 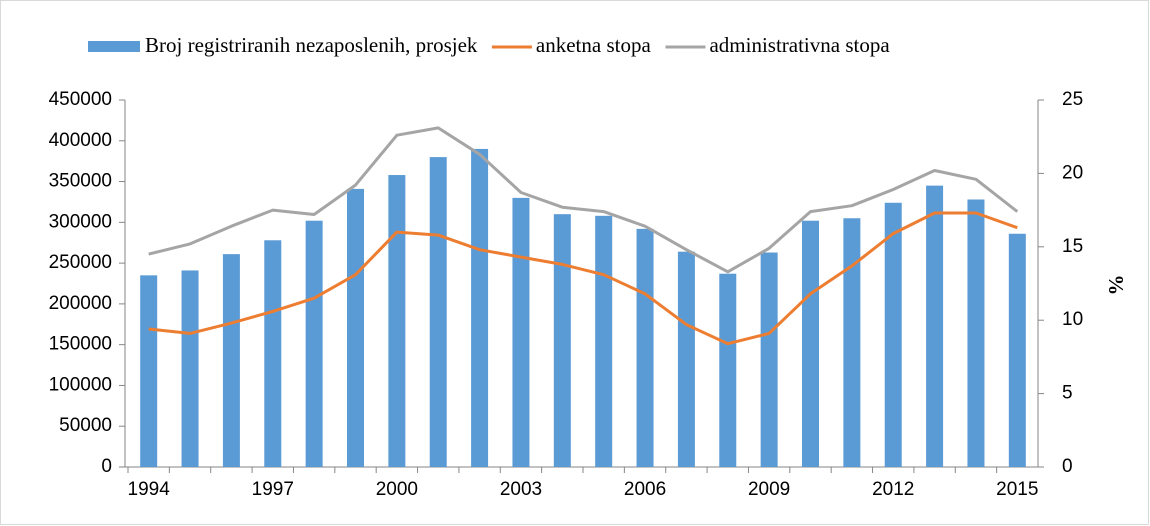 What do you see at coordinates (80, 140) in the screenshot?
I see `y-tick-label: 400000` at bounding box center [80, 140].